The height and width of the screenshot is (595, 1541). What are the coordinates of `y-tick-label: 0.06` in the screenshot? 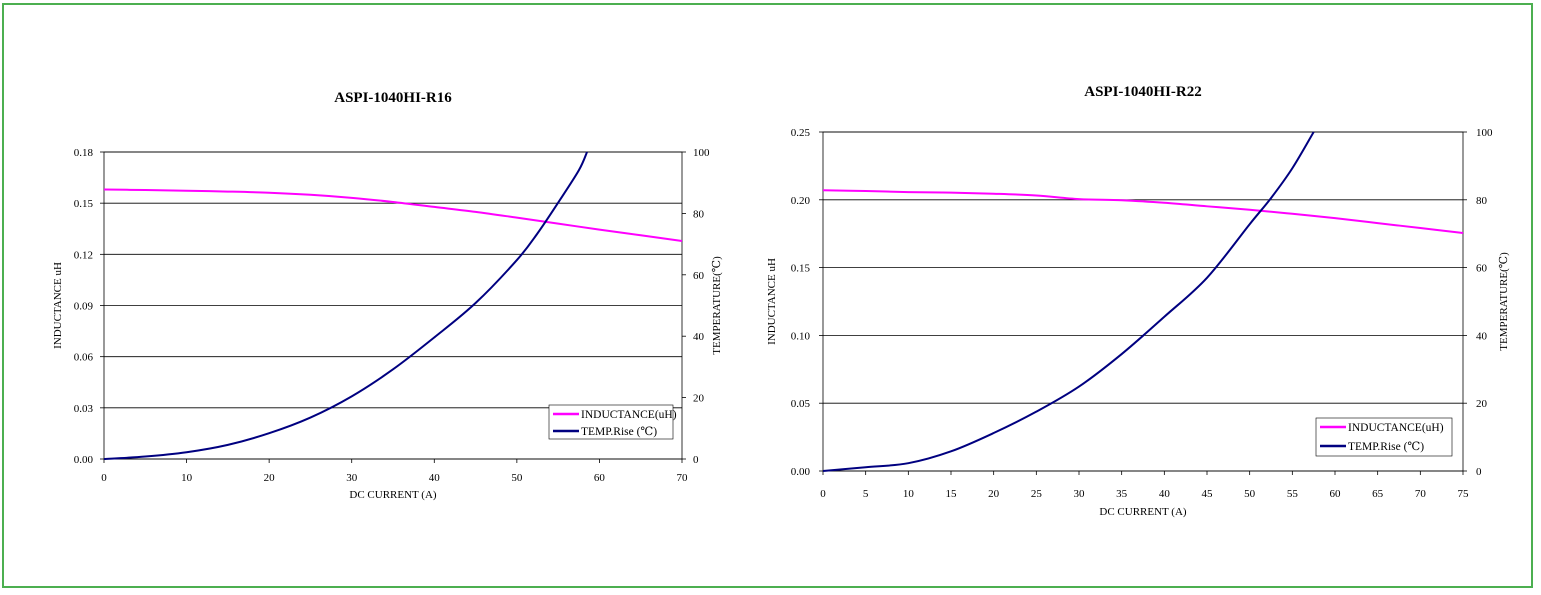 It's located at (84, 358).